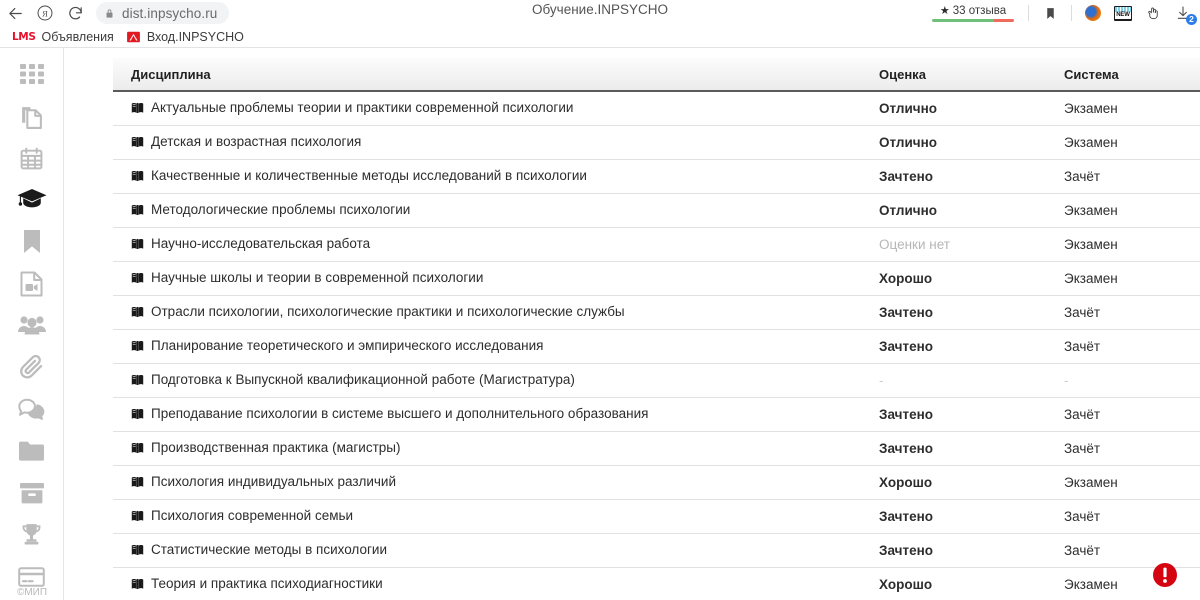  What do you see at coordinates (979, 10) in the screenshot?
I see `rating-label: 33 отзыва` at bounding box center [979, 10].